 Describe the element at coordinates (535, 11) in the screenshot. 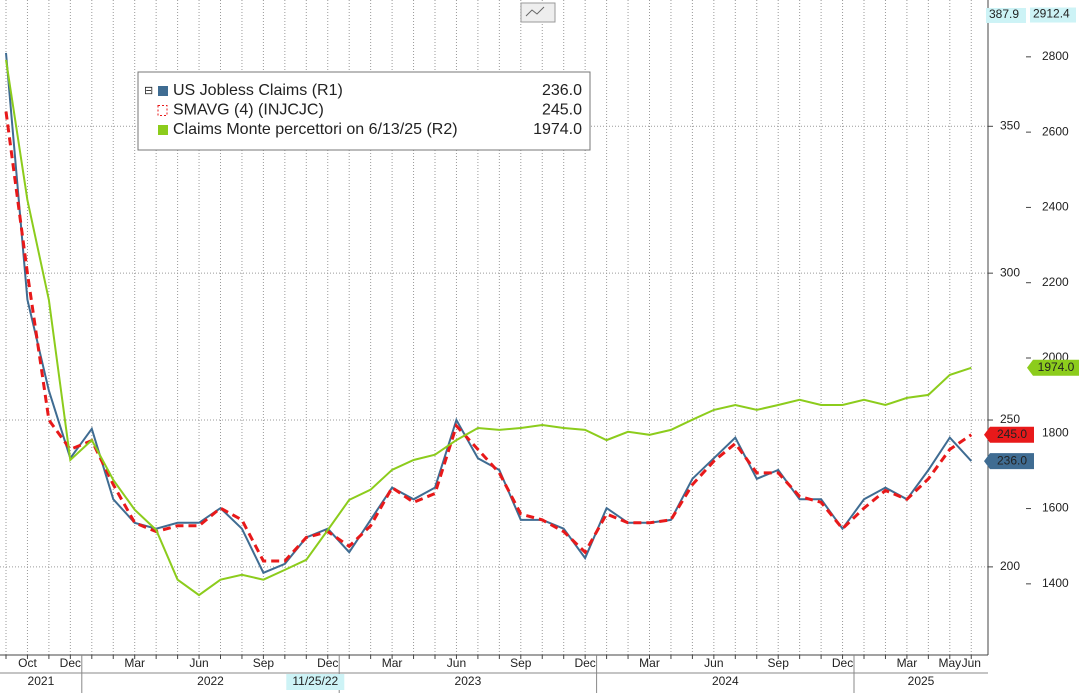

I see `chart-icon-glyph` at that location.